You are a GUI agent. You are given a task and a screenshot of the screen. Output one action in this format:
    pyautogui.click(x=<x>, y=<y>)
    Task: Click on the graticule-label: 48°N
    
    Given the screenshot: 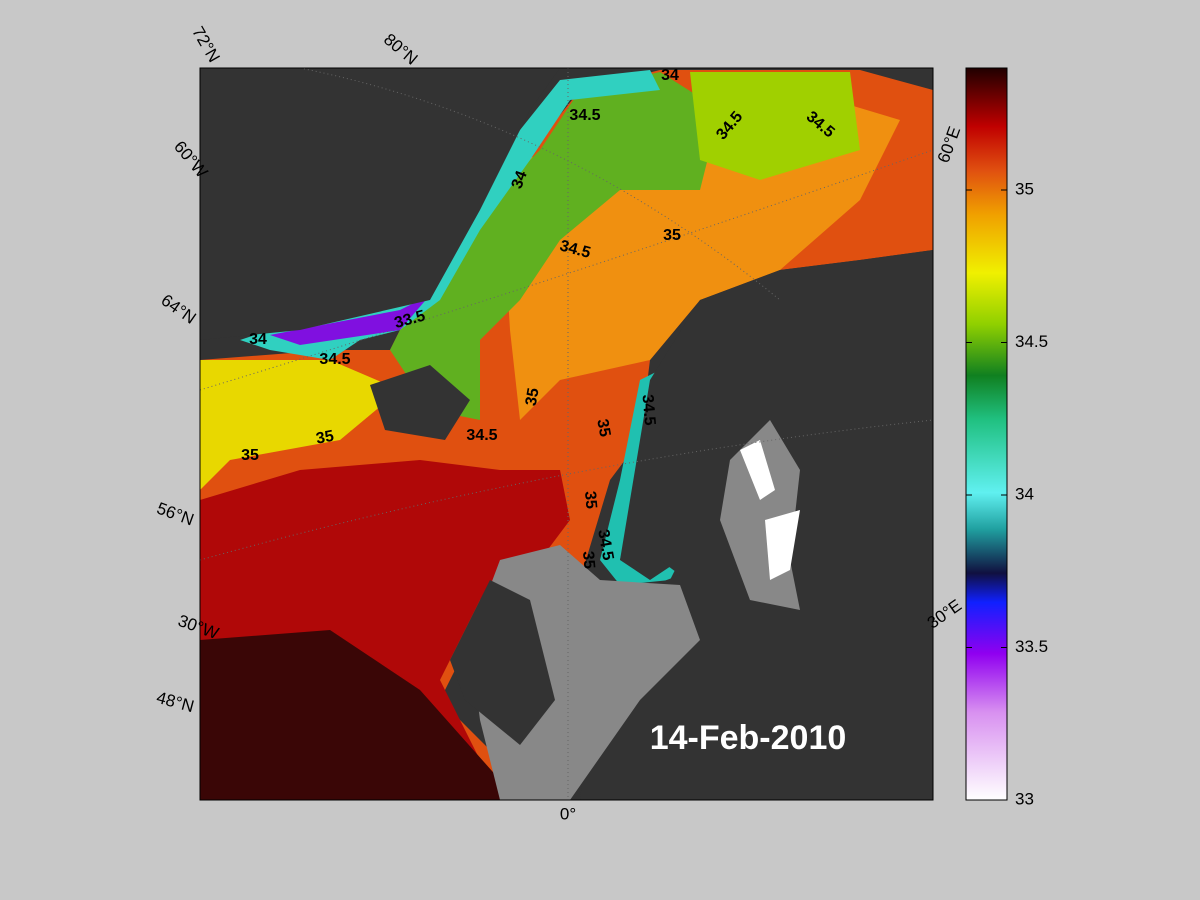 What is the action you would take?
    pyautogui.click(x=175, y=702)
    